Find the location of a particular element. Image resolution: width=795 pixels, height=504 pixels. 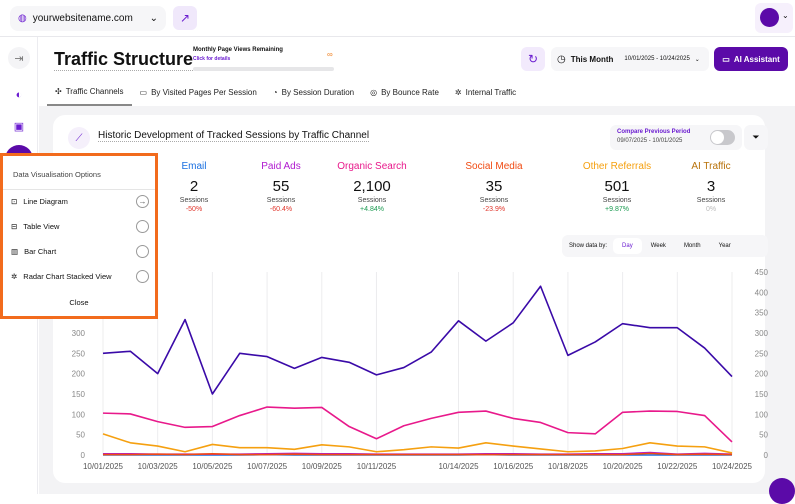

table-icon: ⊟ is located at coordinates (14, 226).